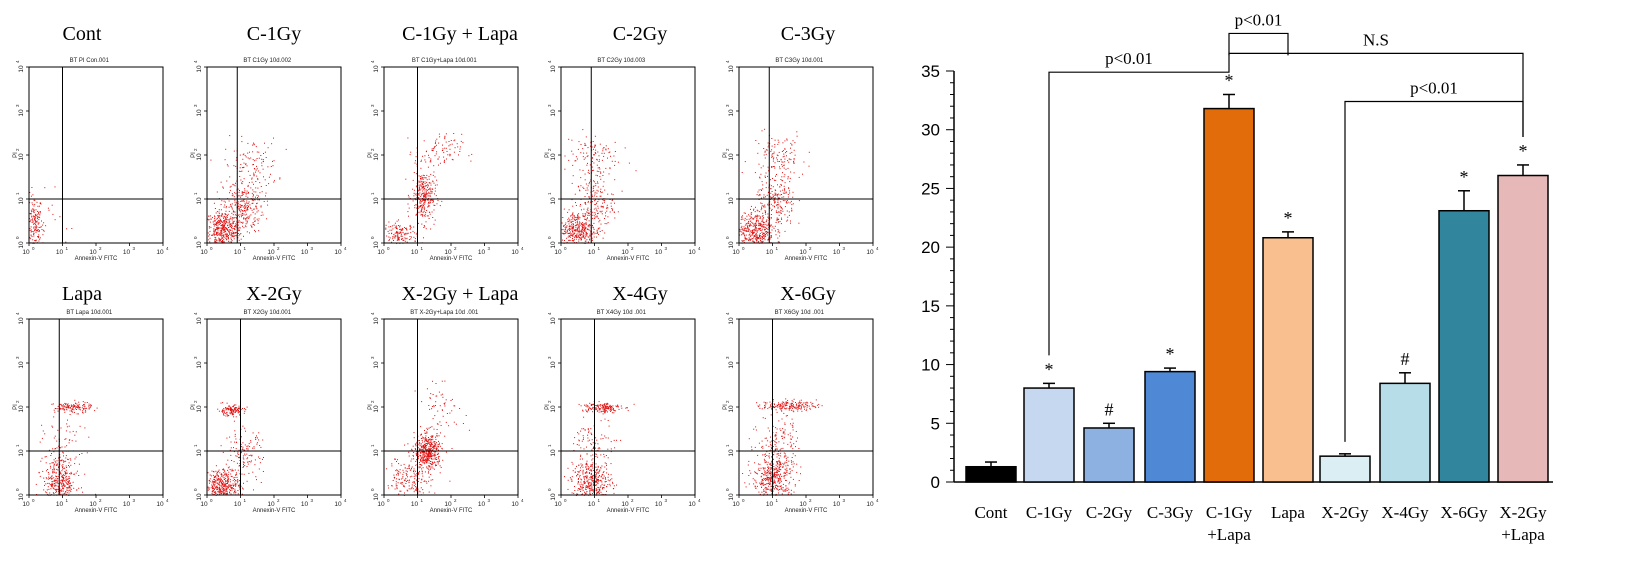  Describe the element at coordinates (640, 294) in the screenshot. I see `panel-title: X-4Gy` at that location.